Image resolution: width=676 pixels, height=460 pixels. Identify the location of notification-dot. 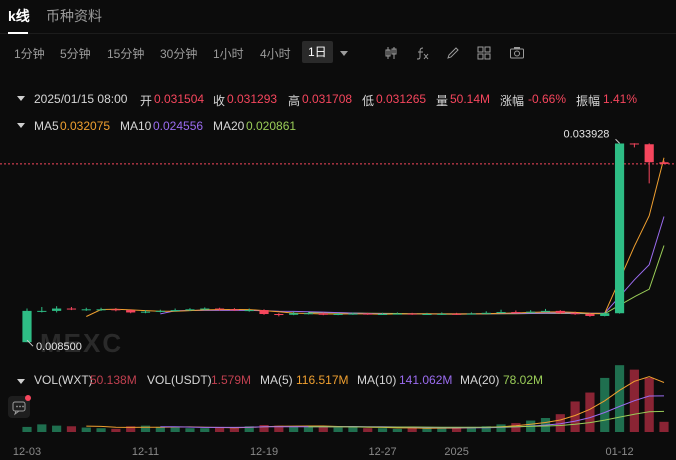
(28, 398).